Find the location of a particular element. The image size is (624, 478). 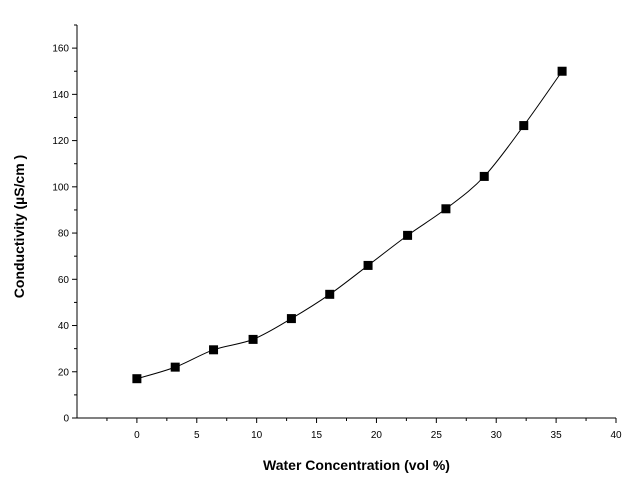

x-tick-label: 40 is located at coordinates (616, 435).